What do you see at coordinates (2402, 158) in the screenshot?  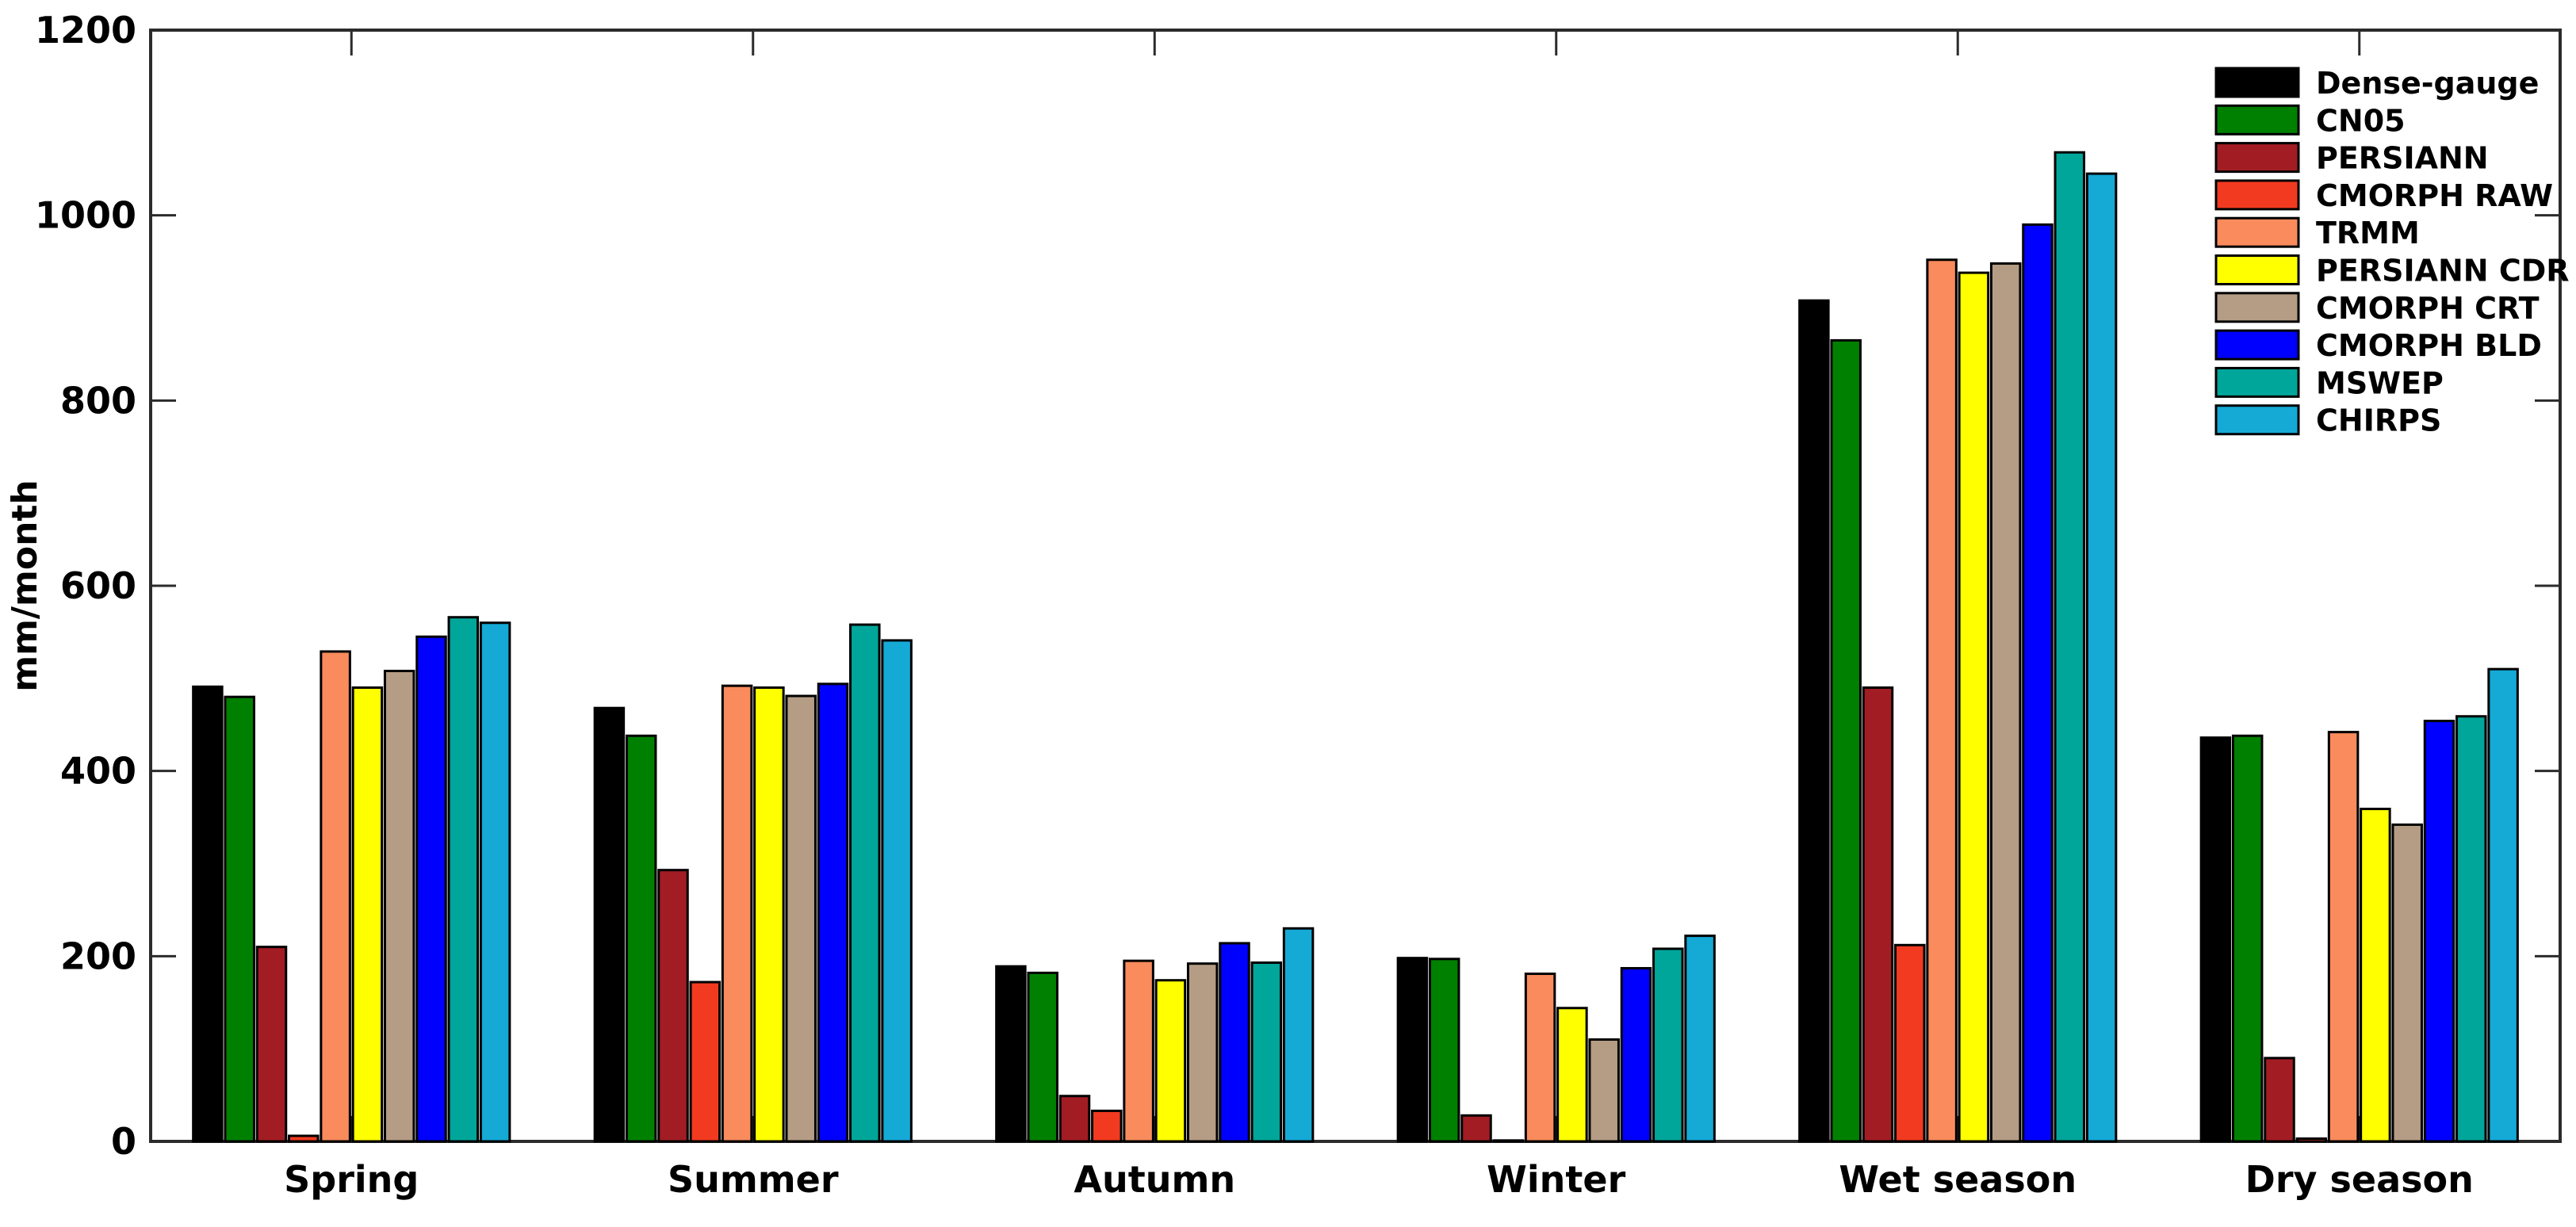 I see `legend-label: PERSIANN` at bounding box center [2402, 158].